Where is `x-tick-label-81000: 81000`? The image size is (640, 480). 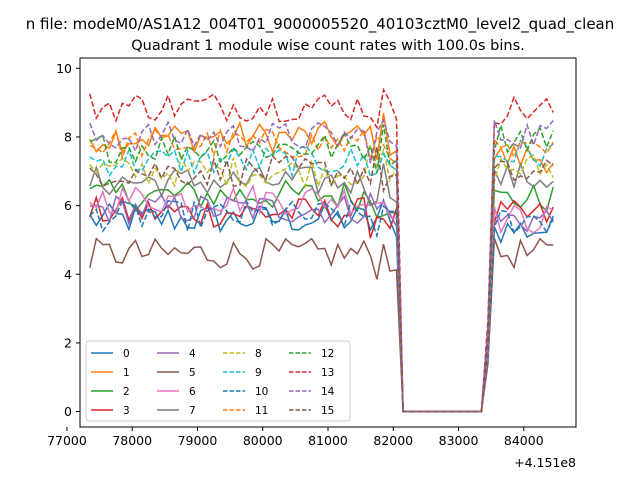
x-tick-label-81000: 81000 is located at coordinates (328, 440).